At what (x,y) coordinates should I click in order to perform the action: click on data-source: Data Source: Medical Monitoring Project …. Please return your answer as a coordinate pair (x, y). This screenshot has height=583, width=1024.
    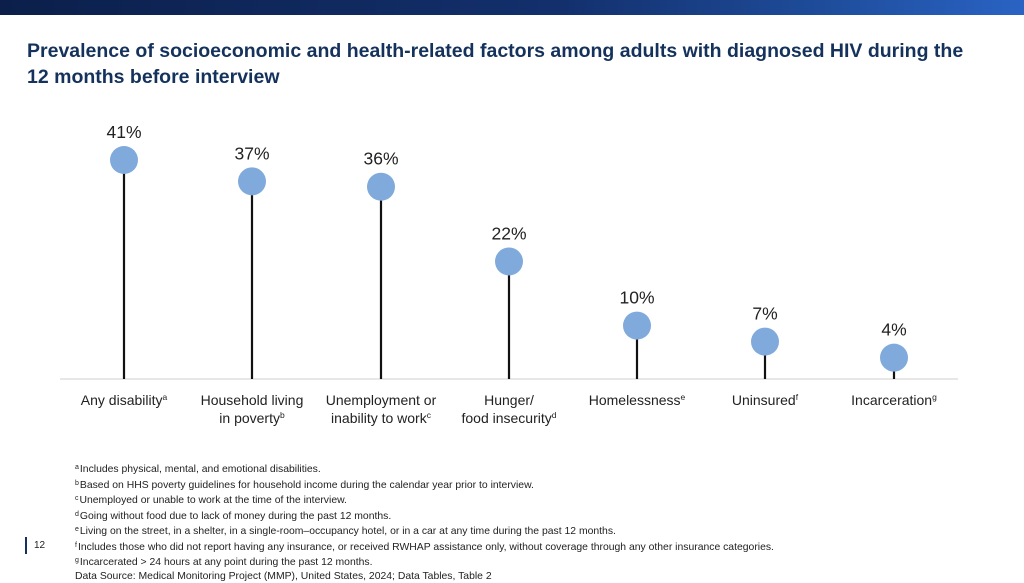
    Looking at the image, I should click on (525, 576).